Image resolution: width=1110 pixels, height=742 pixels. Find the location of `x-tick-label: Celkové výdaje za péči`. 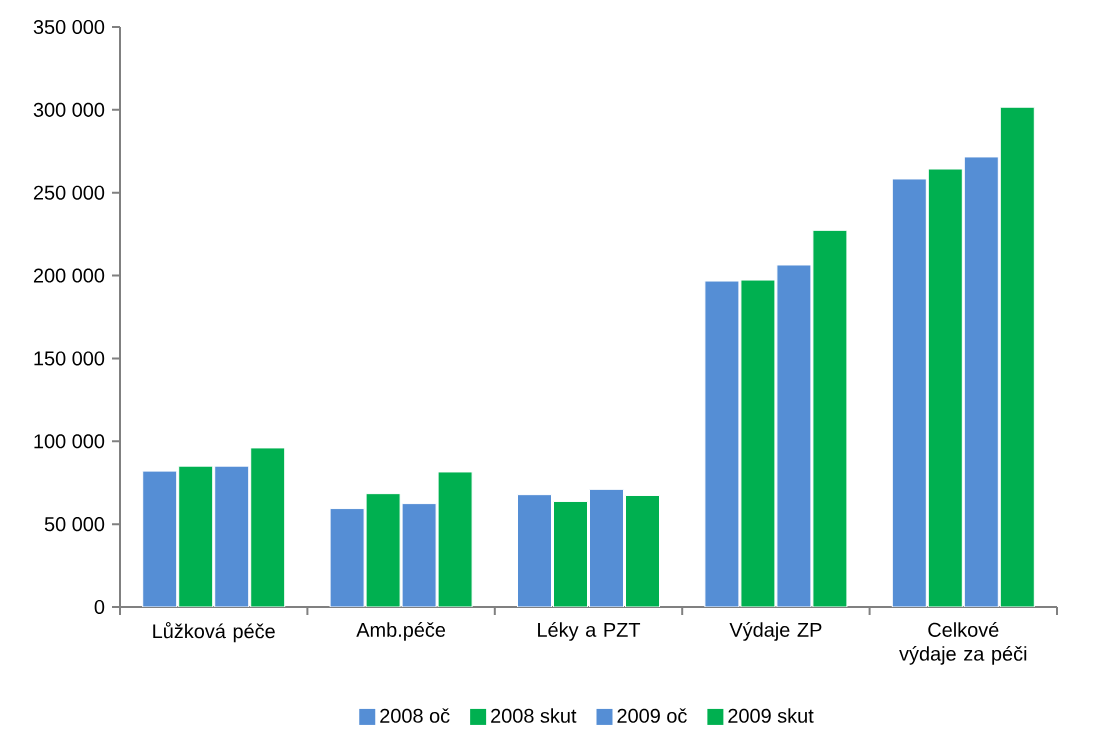

x-tick-label: Celkové výdaje za péči is located at coordinates (963, 643).